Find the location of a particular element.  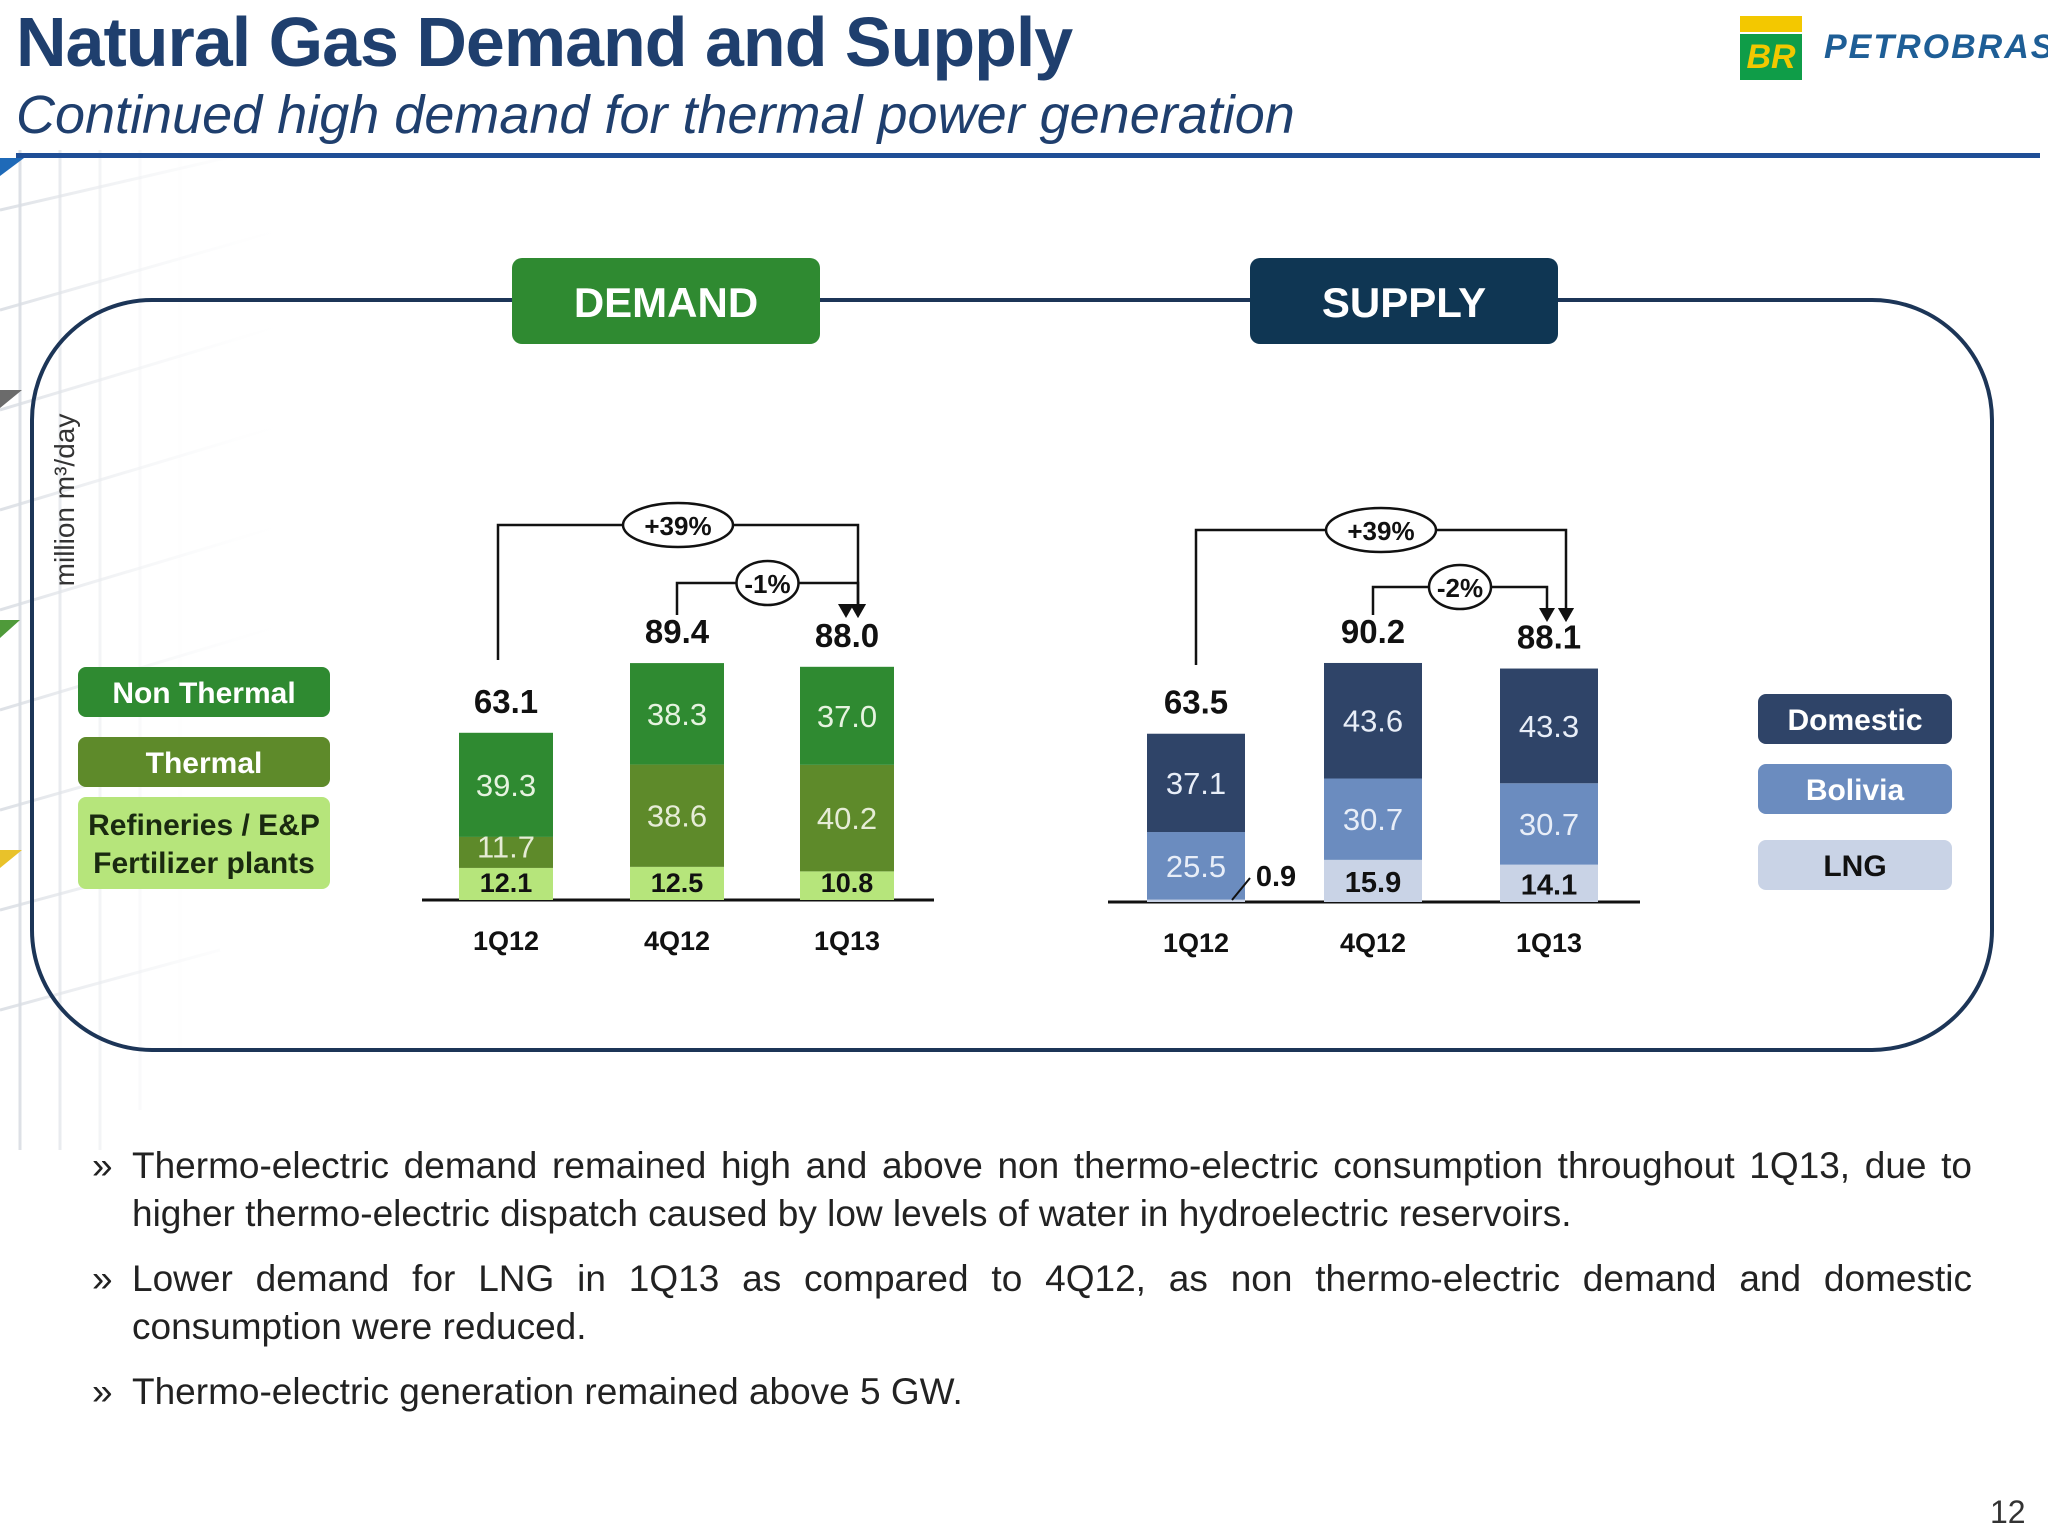

petrobras-logo: BR is located at coordinates (1771, 48).